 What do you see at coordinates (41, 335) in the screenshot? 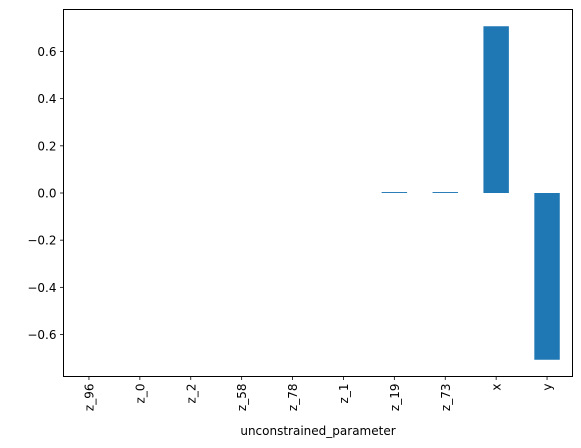
I see `y-tick-label: −0.6` at bounding box center [41, 335].